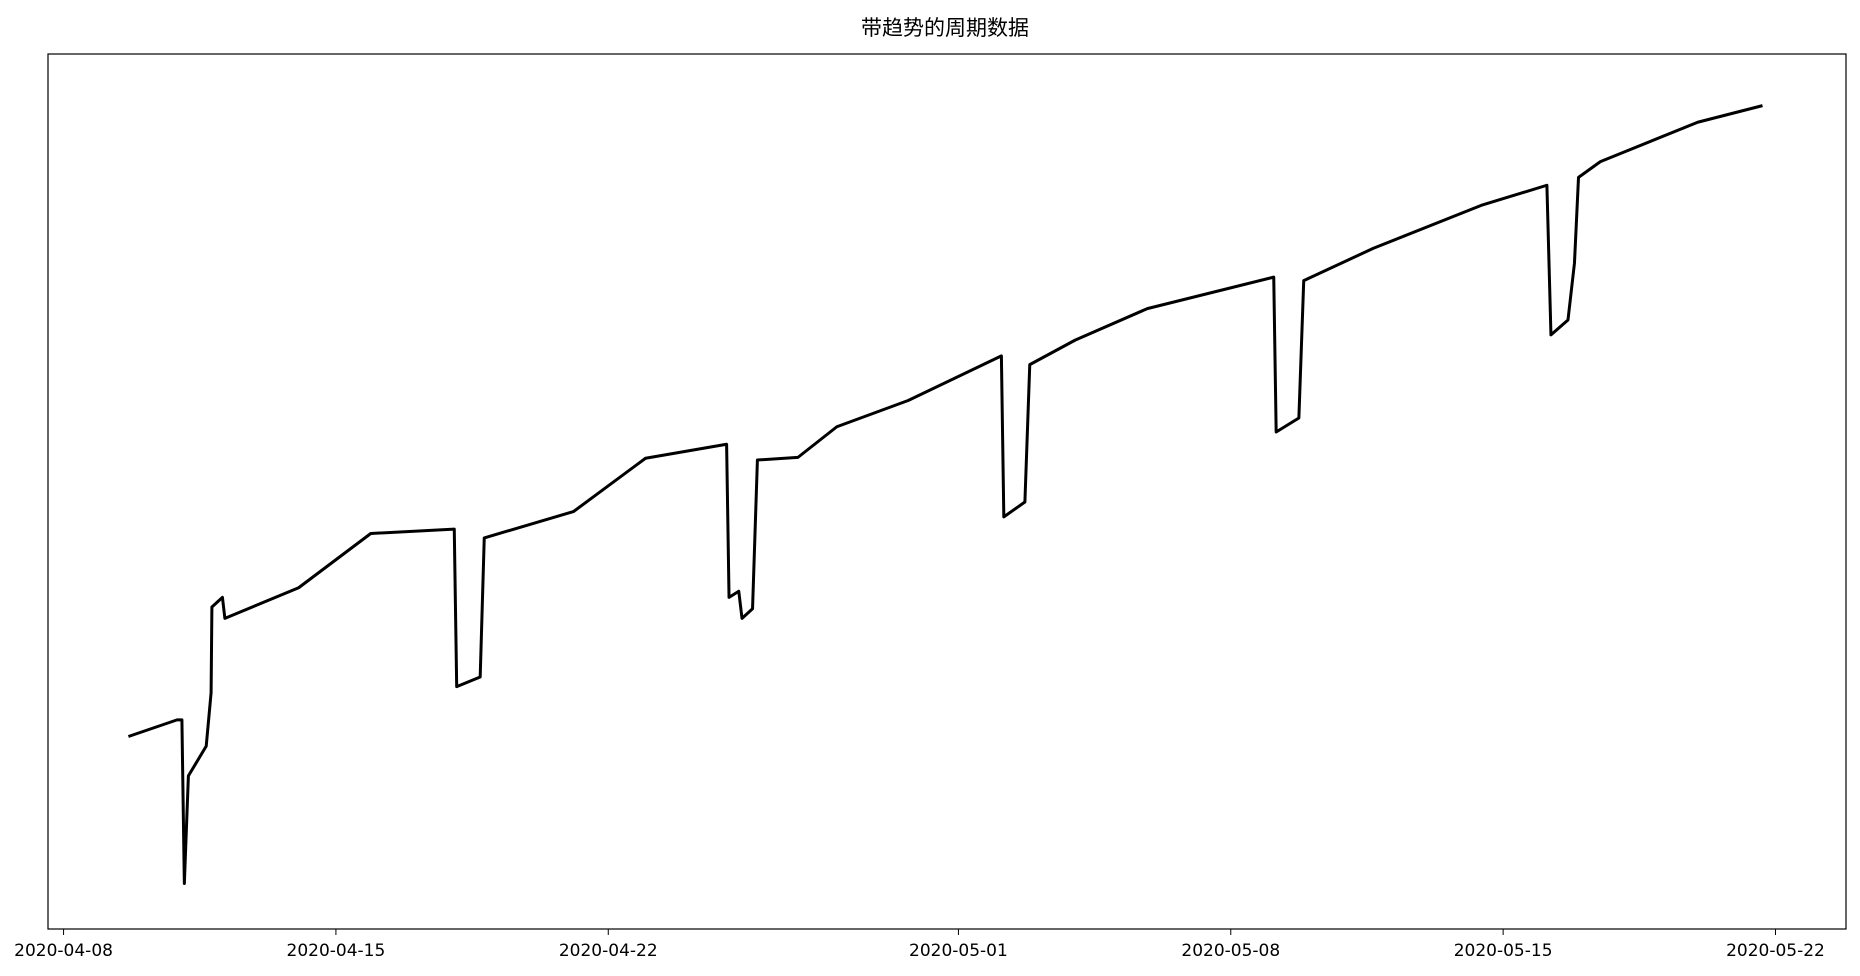 The height and width of the screenshot is (976, 1860). Describe the element at coordinates (1775, 951) in the screenshot. I see `x-tick-label: 2020-05-22` at that location.